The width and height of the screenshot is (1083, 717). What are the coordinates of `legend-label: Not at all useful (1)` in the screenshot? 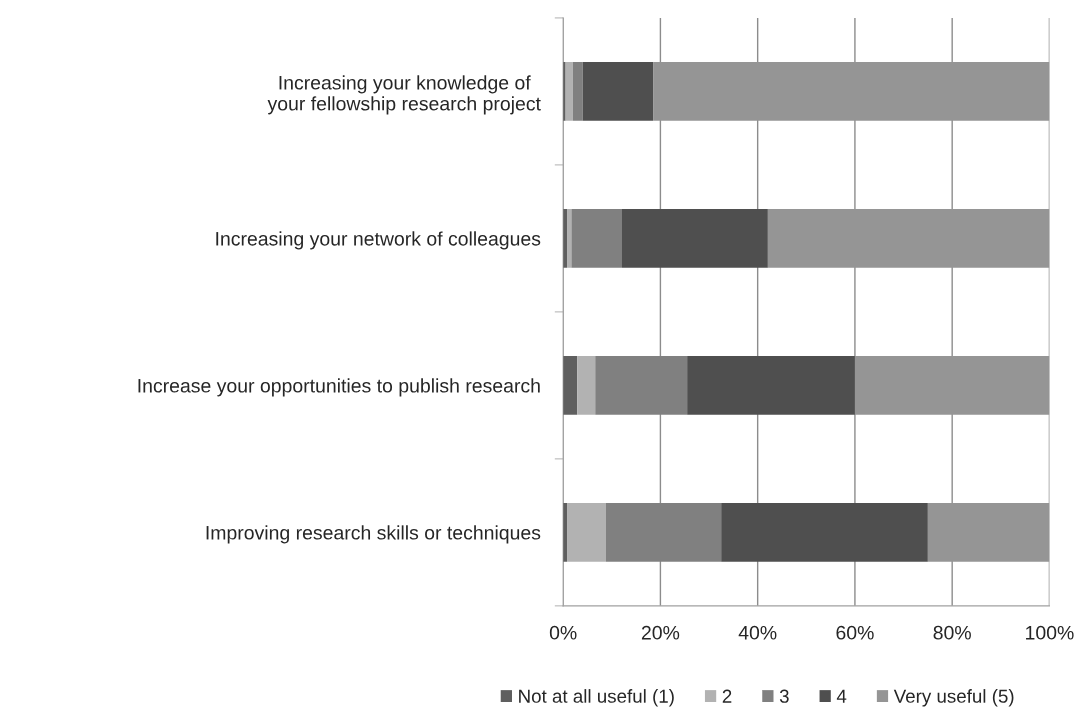 It's located at (596, 698).